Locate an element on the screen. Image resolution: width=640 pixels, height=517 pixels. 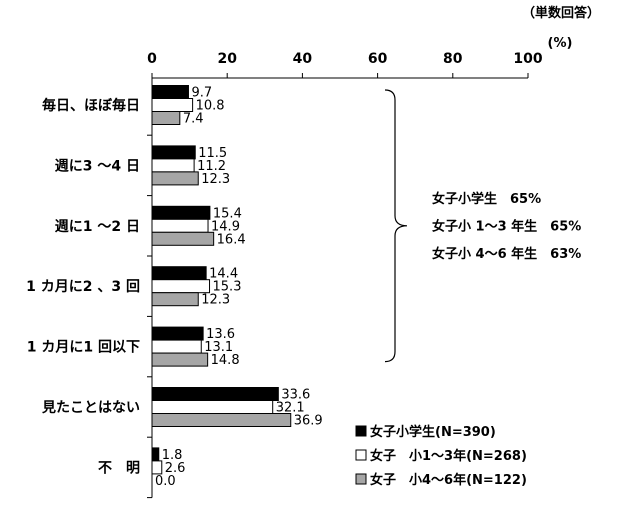
x-tick-label: 20 is located at coordinates (227, 59).